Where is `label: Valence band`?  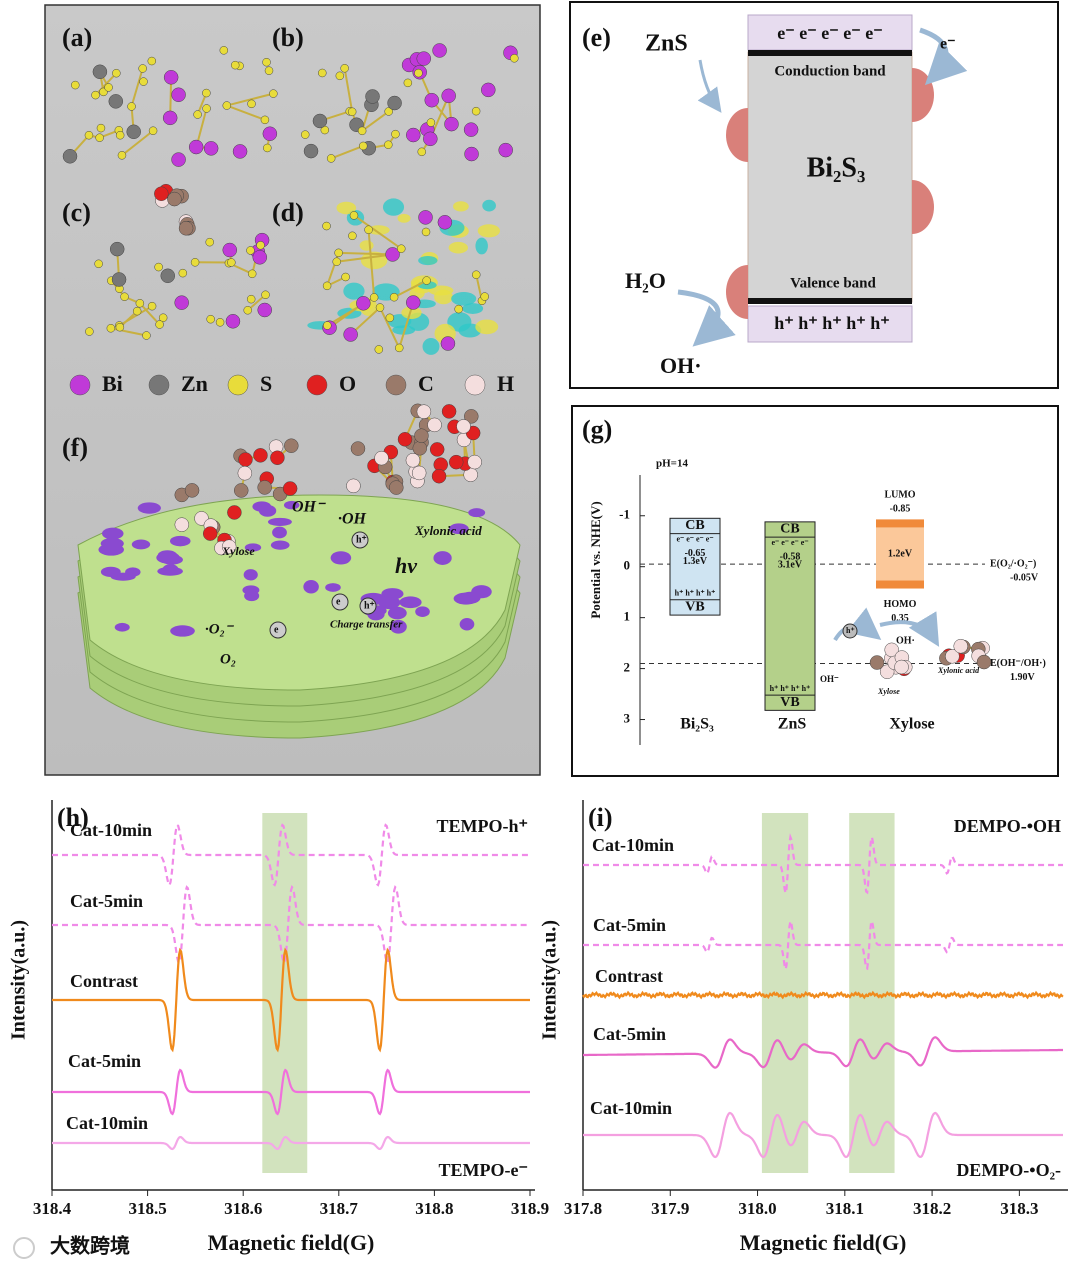 label: Valence band is located at coordinates (833, 283).